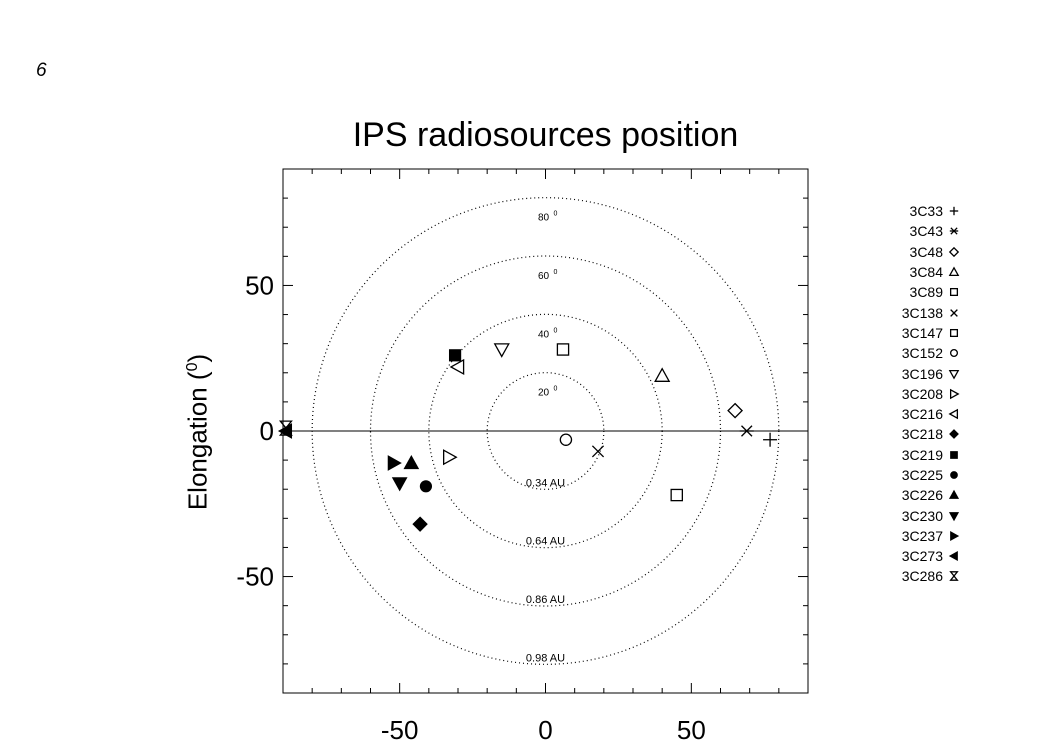 This screenshot has height=750, width=1050. Describe the element at coordinates (544, 276) in the screenshot. I see `circle-angle-label: 60` at that location.